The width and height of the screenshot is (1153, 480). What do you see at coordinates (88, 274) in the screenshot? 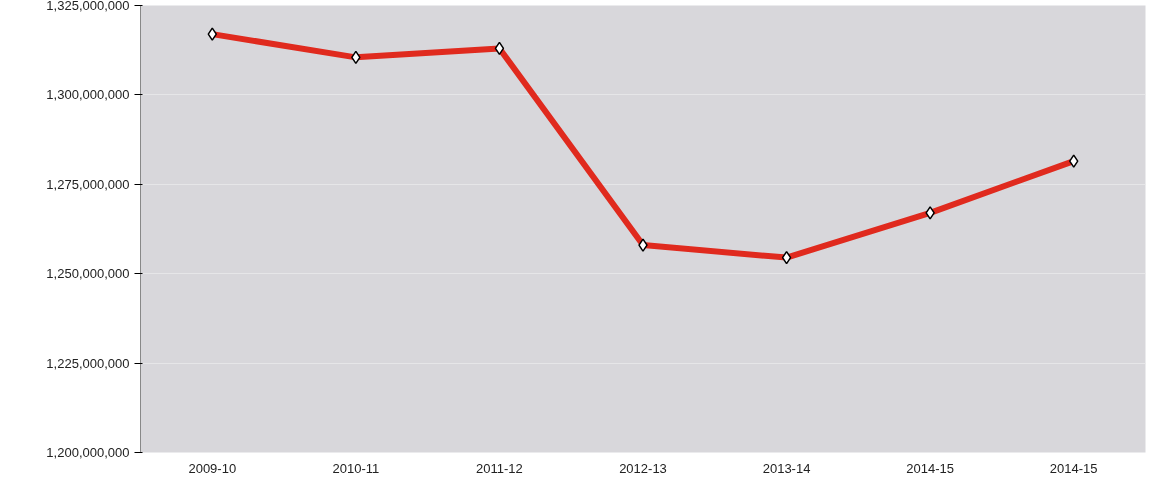
I see `y-tick-label: 1,250,000,000` at bounding box center [88, 274].